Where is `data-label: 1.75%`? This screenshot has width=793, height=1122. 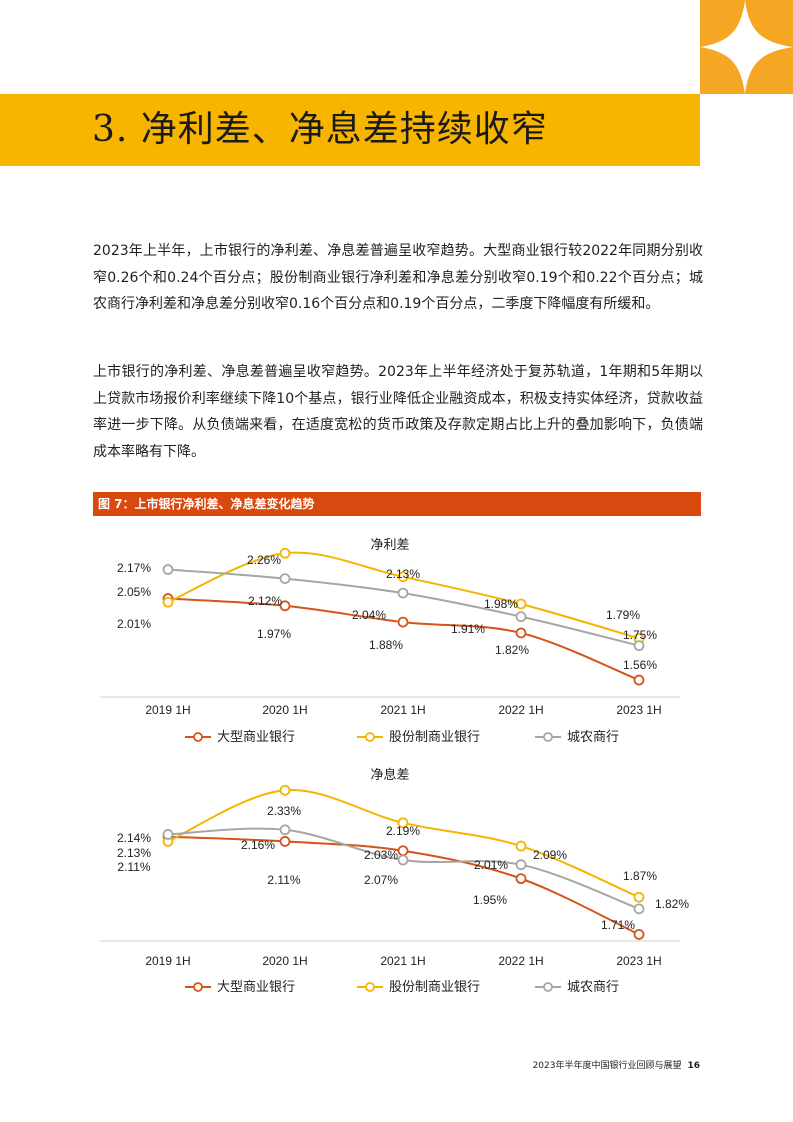
data-label: 1.75% is located at coordinates (640, 635).